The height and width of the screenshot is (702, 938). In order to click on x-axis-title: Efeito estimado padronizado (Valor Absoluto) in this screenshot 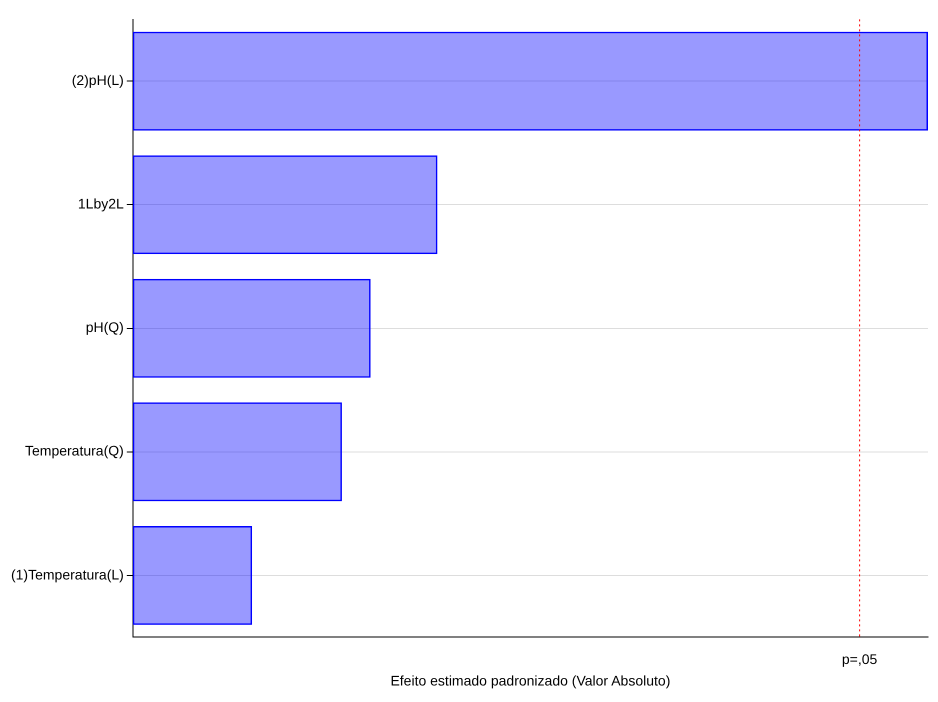, I will do `click(530, 680)`.